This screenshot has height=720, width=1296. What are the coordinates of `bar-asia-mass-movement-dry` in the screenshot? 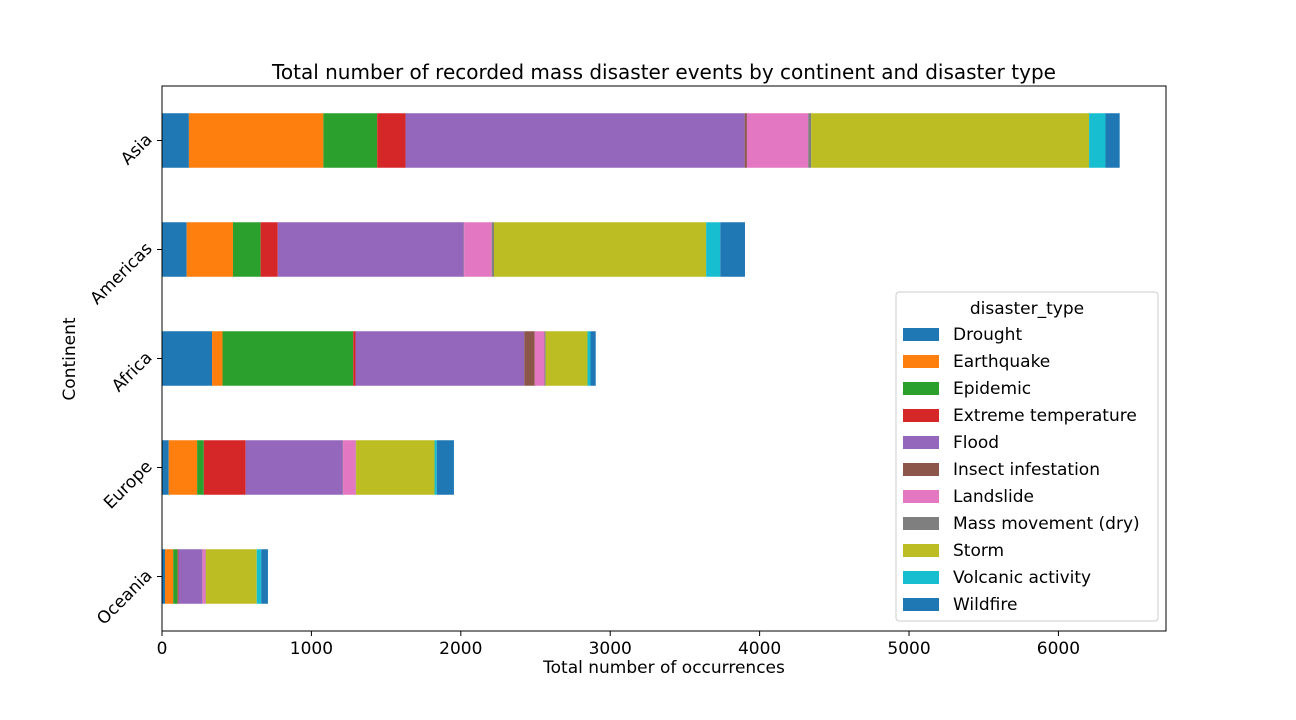 It's located at (810, 140).